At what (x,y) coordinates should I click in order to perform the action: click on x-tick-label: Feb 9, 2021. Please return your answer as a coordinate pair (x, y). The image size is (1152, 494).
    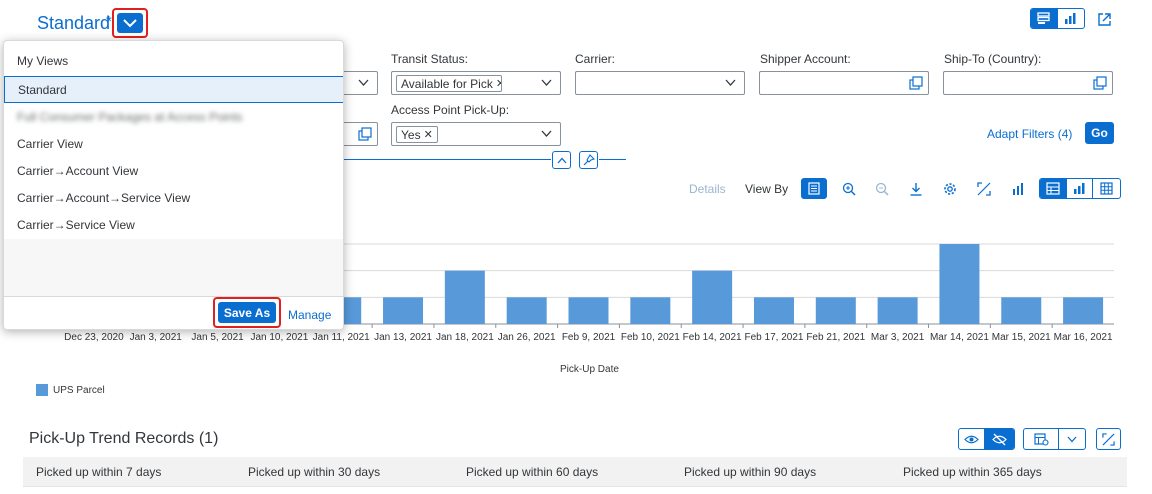
    Looking at the image, I should click on (589, 337).